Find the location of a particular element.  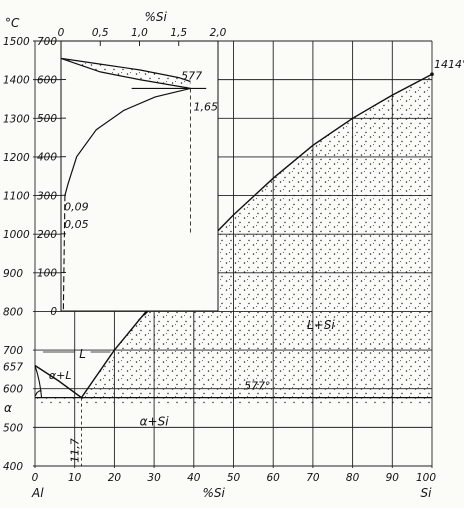

inset-alpha-plus-l-region is located at coordinates (126, 73).